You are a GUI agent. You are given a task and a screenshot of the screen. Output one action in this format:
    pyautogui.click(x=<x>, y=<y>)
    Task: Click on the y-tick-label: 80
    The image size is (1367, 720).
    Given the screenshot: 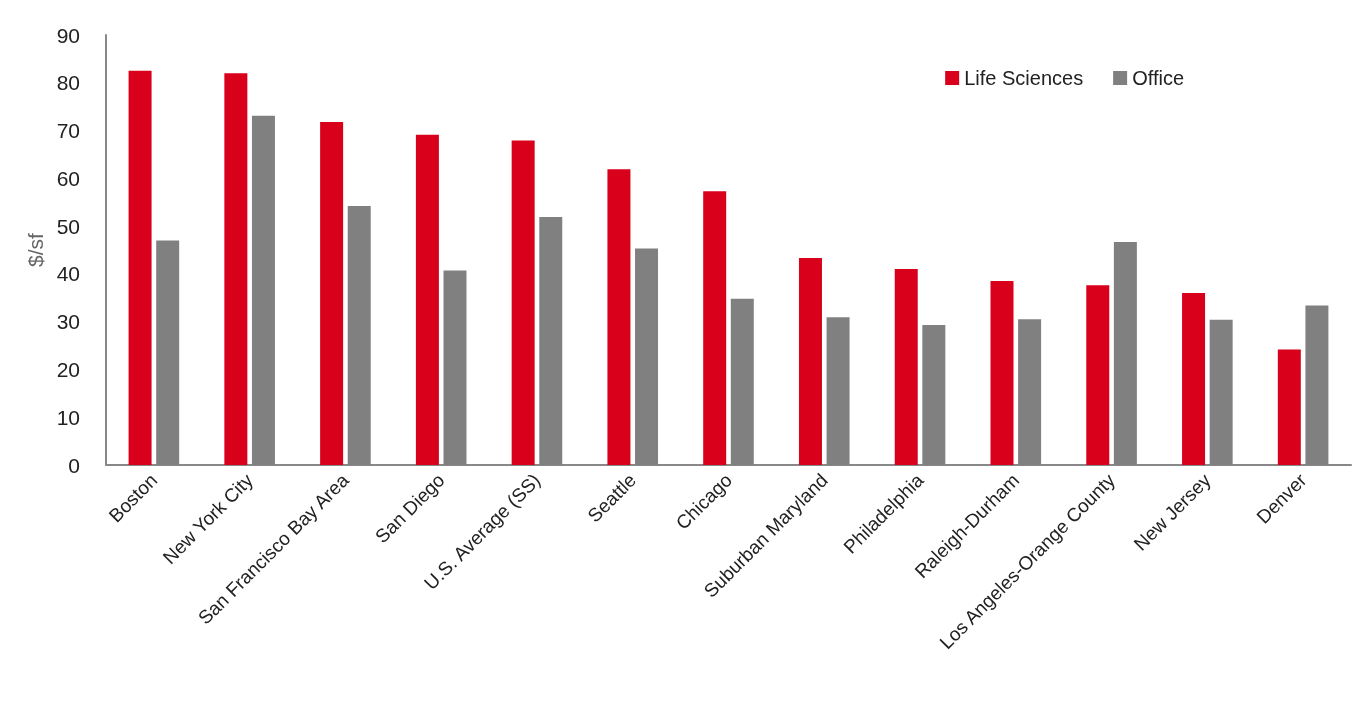 What is the action you would take?
    pyautogui.click(x=68, y=83)
    